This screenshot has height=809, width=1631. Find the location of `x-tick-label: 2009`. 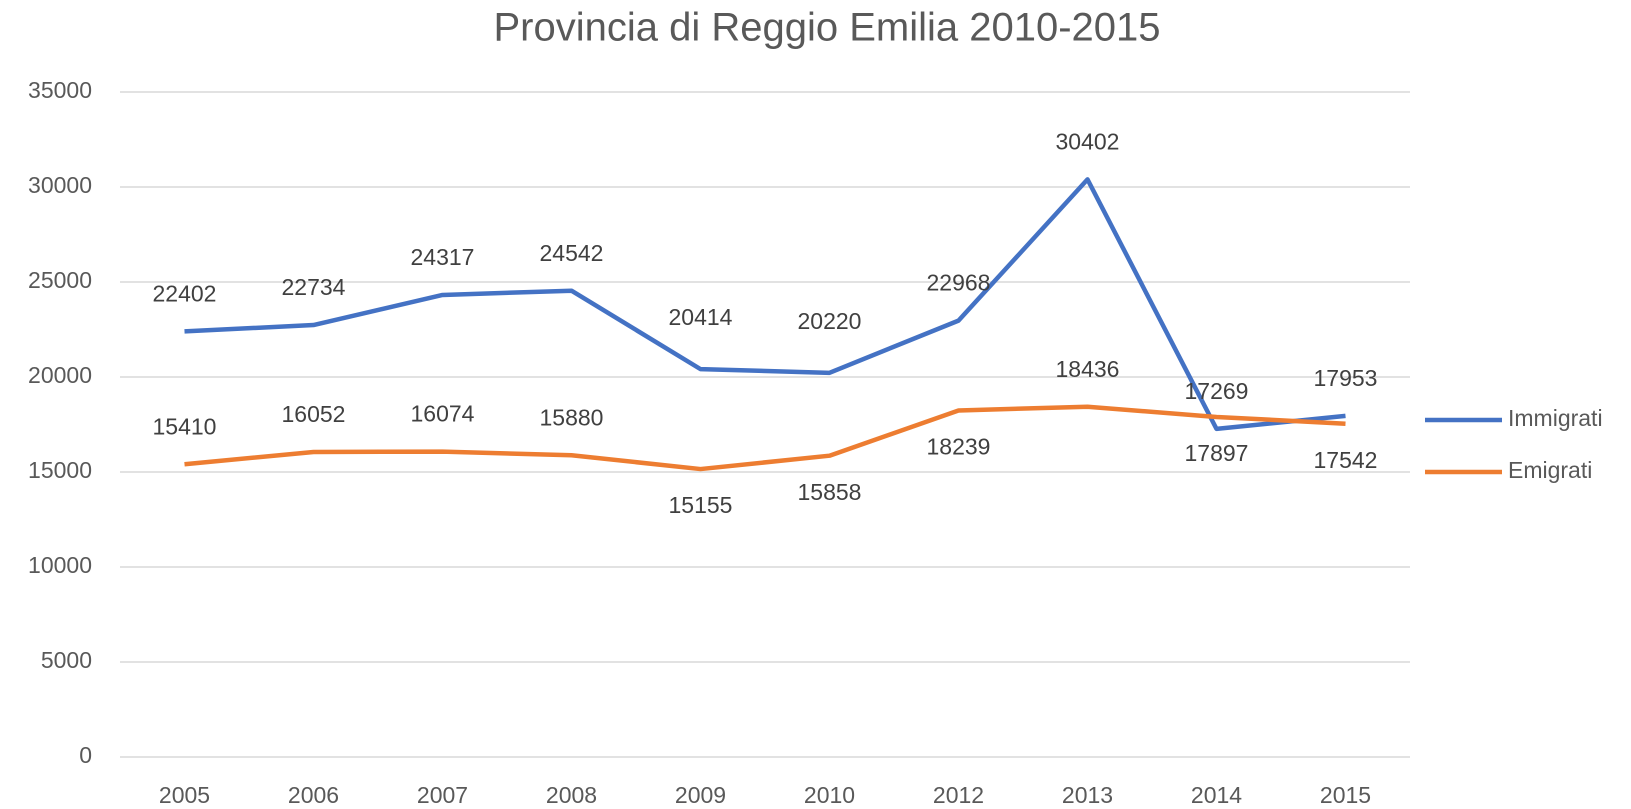

x-tick-label: 2009 is located at coordinates (700, 795).